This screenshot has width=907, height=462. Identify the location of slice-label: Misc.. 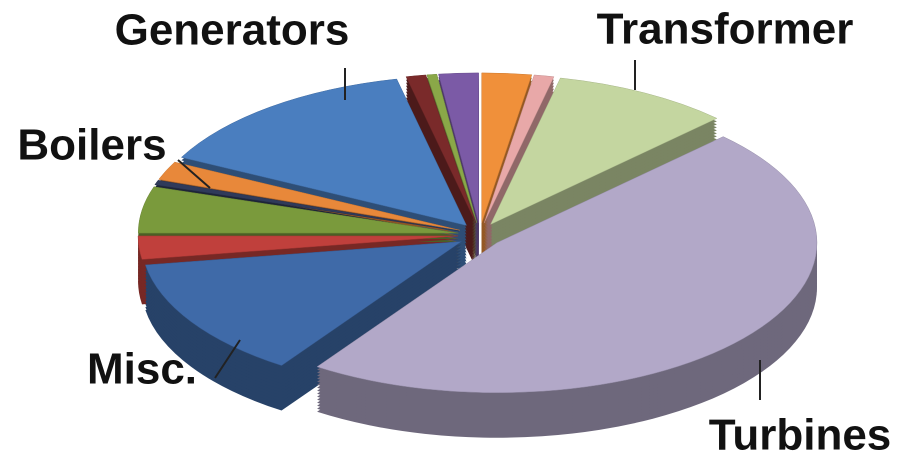
(142, 369).